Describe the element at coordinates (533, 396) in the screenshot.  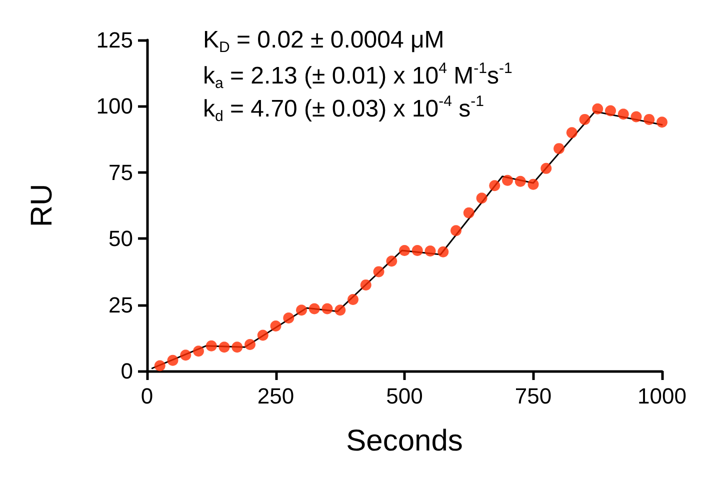
I see `x-tick-label: 750` at that location.